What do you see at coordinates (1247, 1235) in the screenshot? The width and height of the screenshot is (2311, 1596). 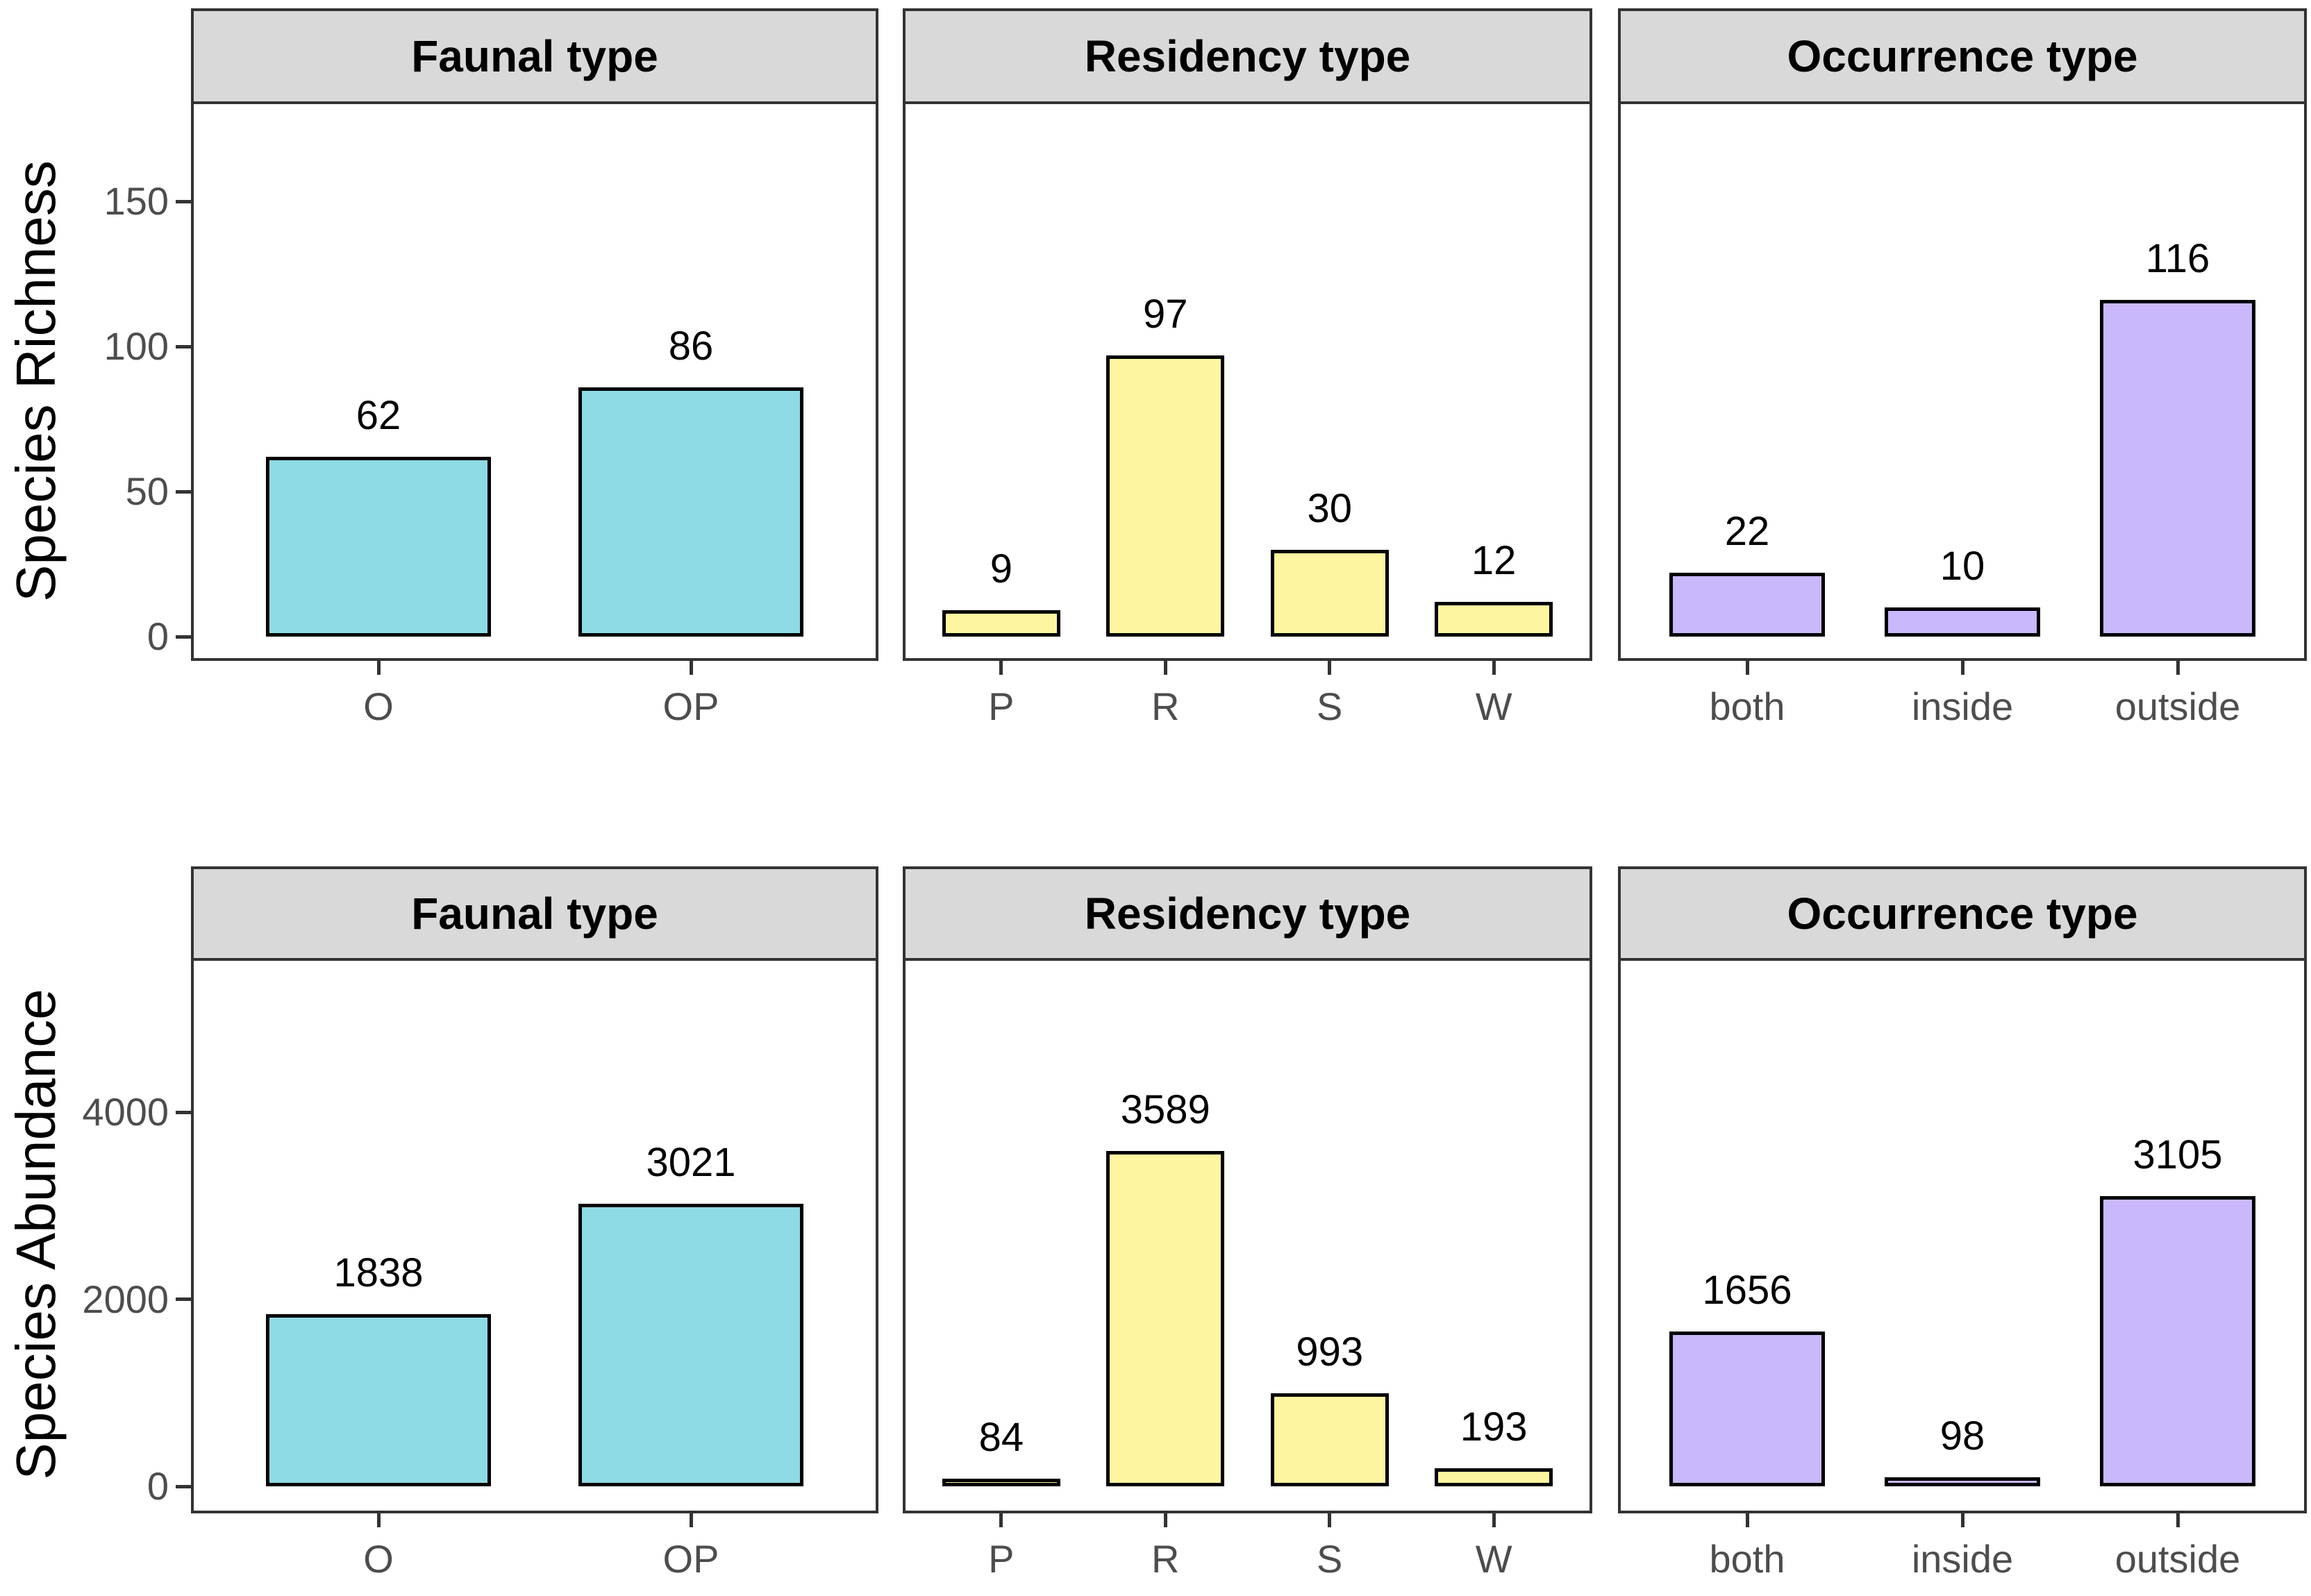 I see `facet-panel-residency-abundance` at bounding box center [1247, 1235].